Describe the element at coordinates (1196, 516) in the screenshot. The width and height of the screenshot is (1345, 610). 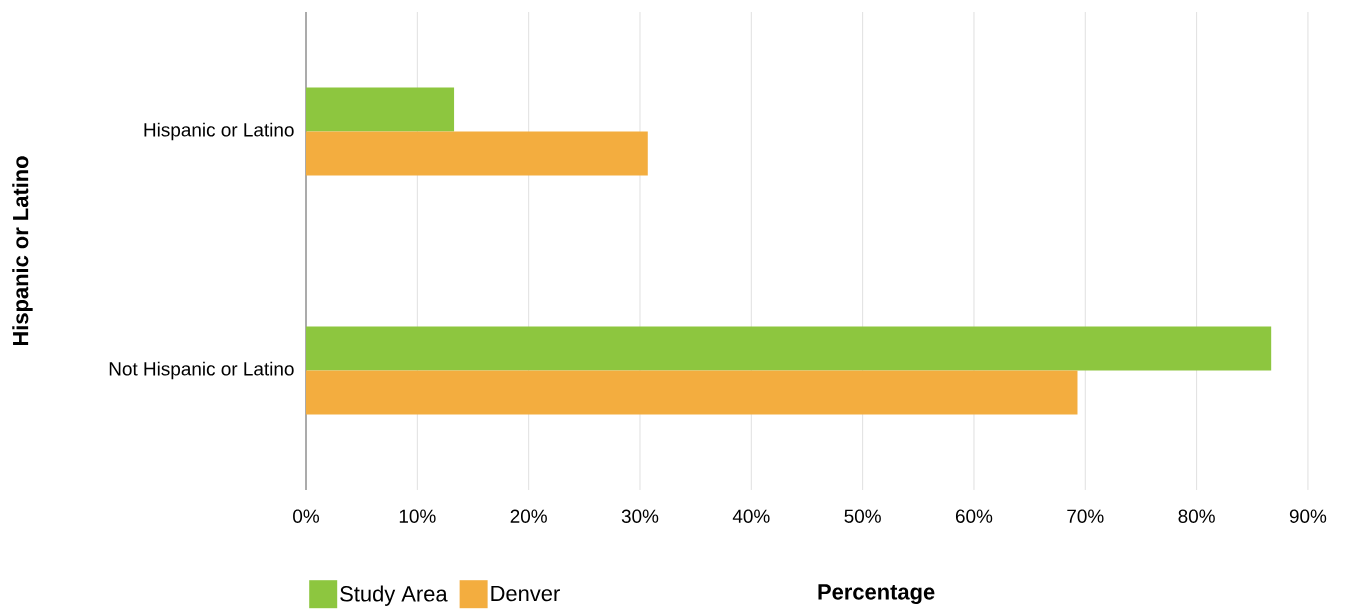
I see `x-tick-label: 80%` at that location.